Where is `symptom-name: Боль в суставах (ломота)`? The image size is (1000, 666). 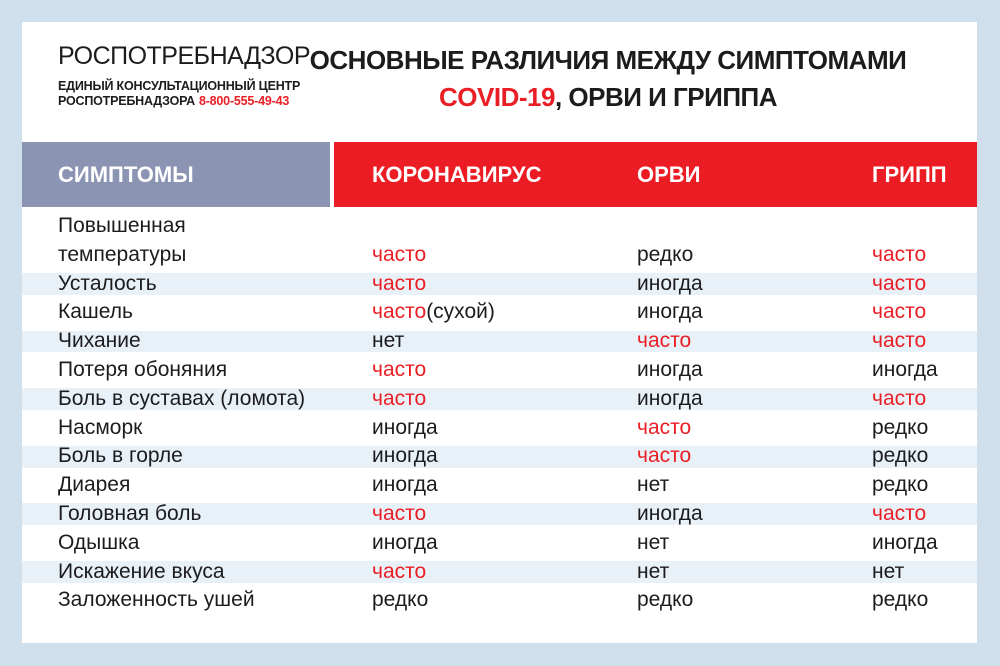
symptom-name: Боль в суставах (ломота) is located at coordinates (182, 398).